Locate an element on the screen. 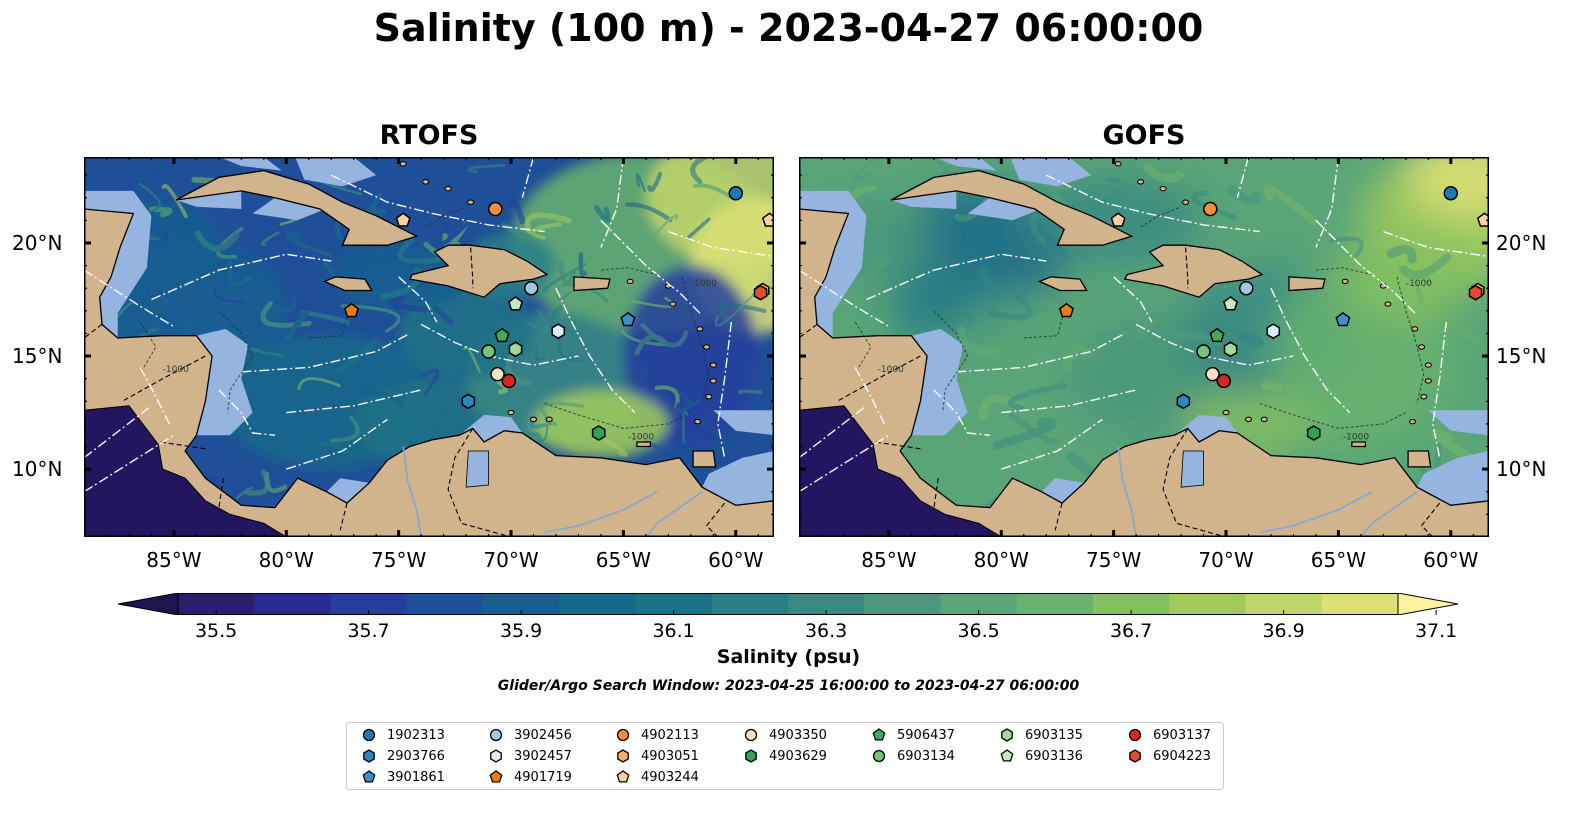 Image resolution: width=1577 pixels, height=827 pixels. colorbar-tick-label: 37.1 is located at coordinates (1436, 631).